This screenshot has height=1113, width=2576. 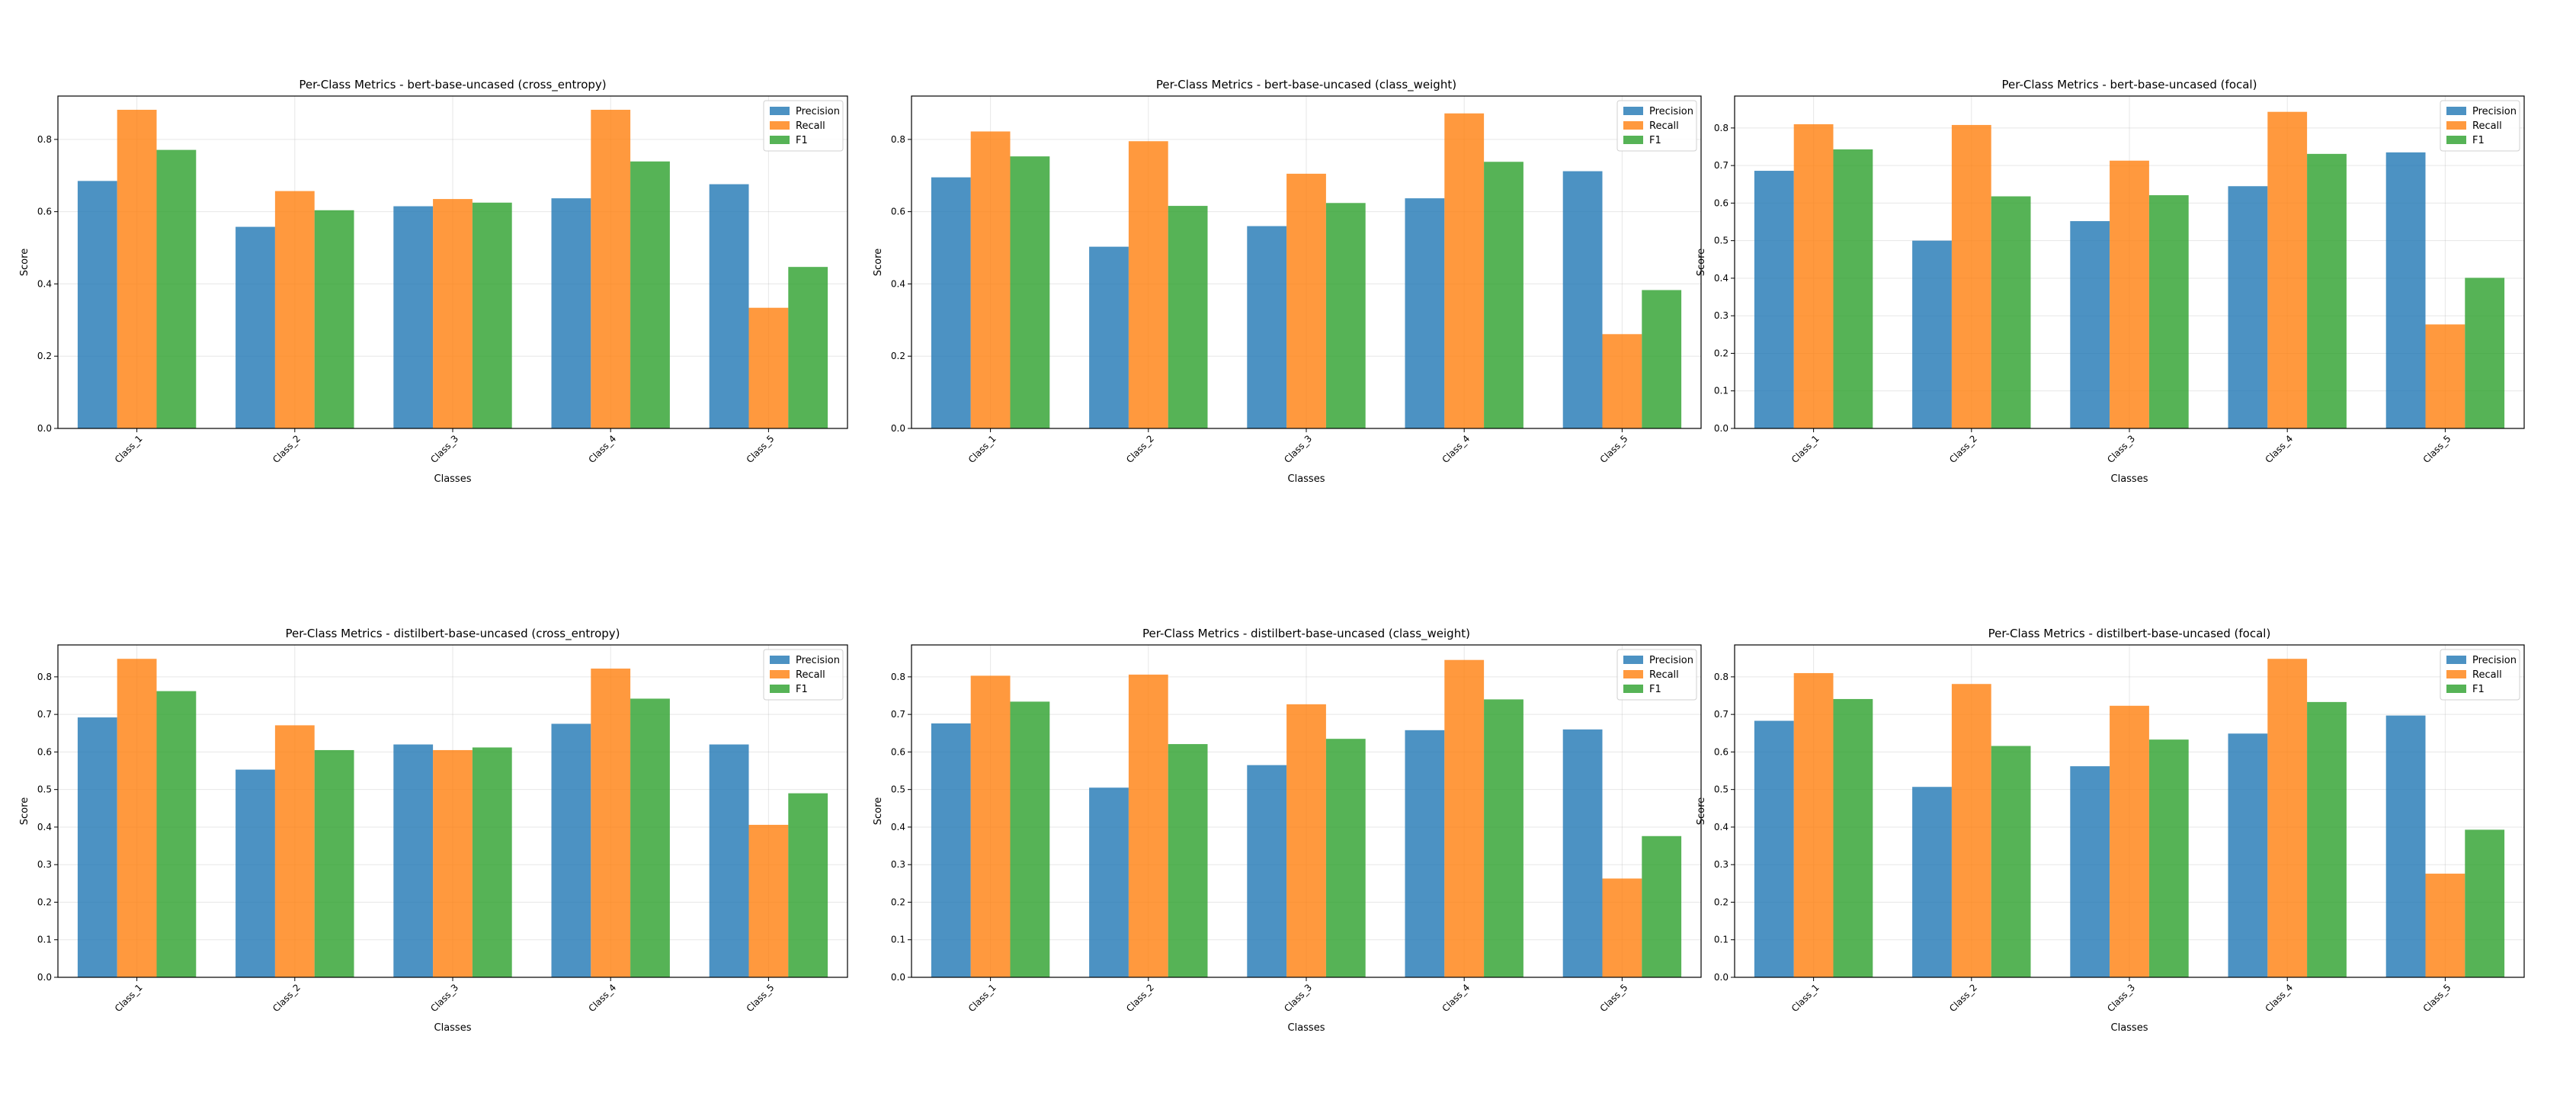 What do you see at coordinates (1722, 278) in the screenshot?
I see `y-tick-label: 0.4` at bounding box center [1722, 278].